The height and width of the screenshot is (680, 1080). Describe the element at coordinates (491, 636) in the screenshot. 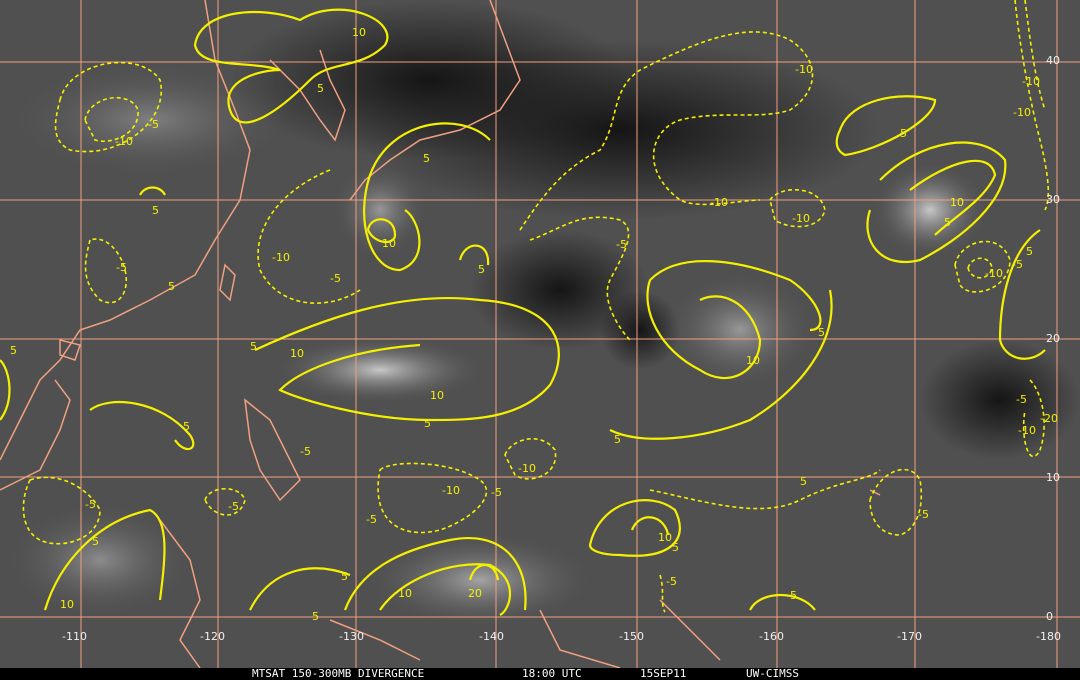

I see `lon-label: -140` at that location.